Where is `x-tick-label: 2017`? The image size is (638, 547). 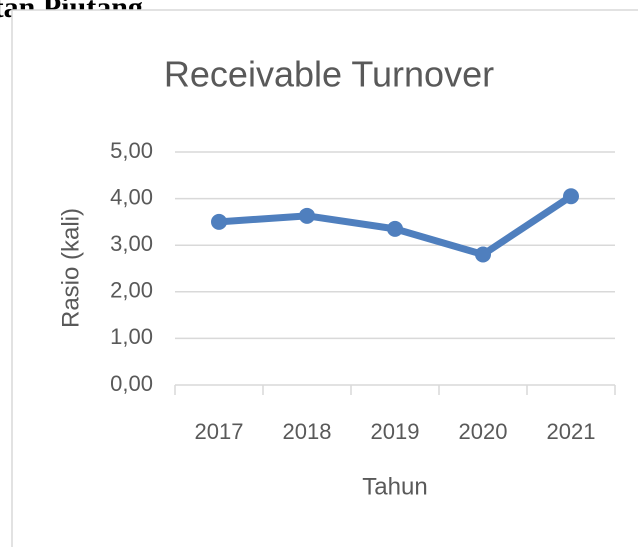
x-tick-label: 2017 is located at coordinates (219, 431).